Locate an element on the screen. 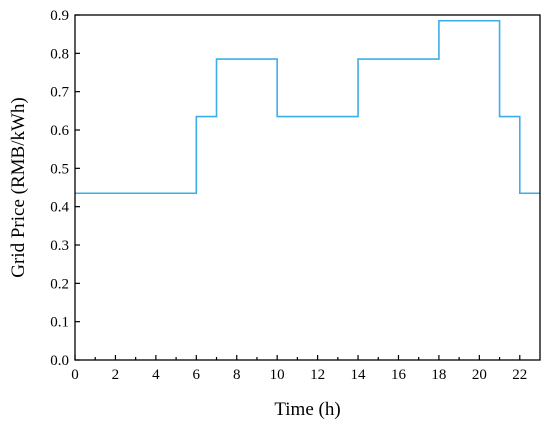  y-tick-label: 0.3 is located at coordinates (59, 246).